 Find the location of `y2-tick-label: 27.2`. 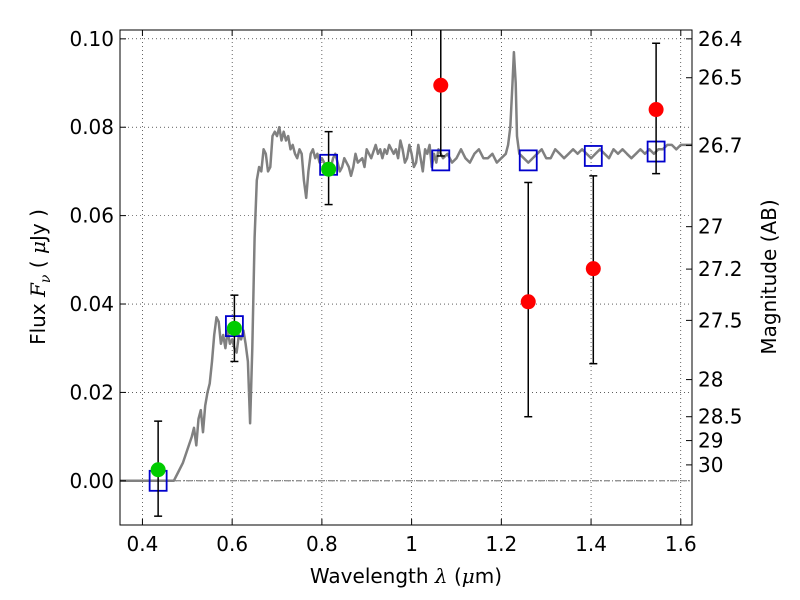

y2-tick-label: 27.2 is located at coordinates (720, 269).